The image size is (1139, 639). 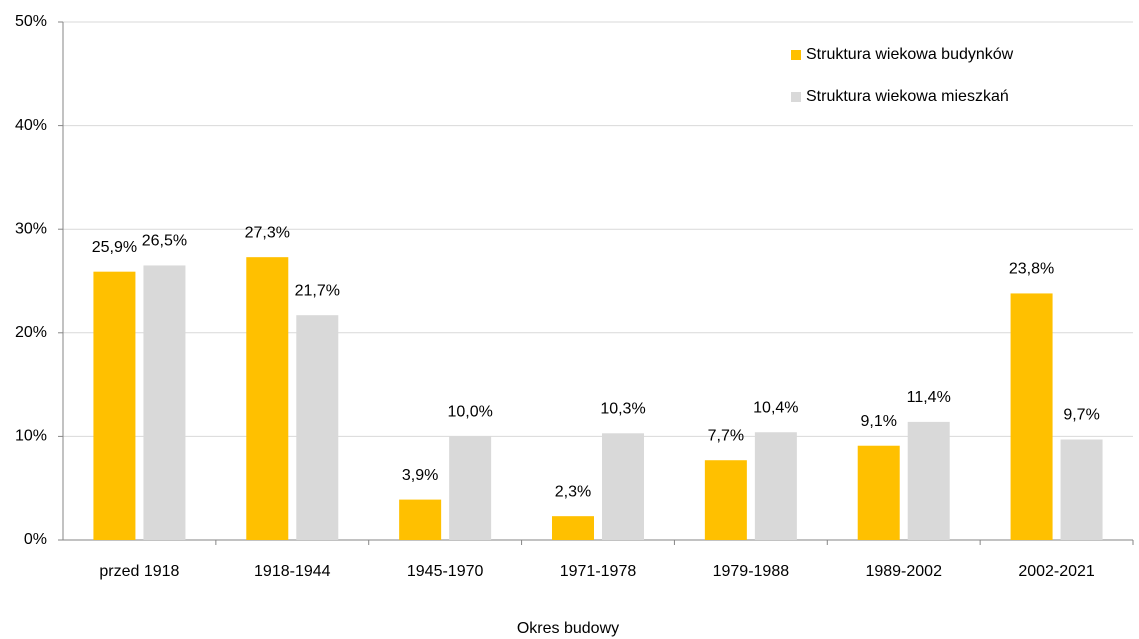 I want to click on y-tick-label: 30%, so click(x=31, y=228).